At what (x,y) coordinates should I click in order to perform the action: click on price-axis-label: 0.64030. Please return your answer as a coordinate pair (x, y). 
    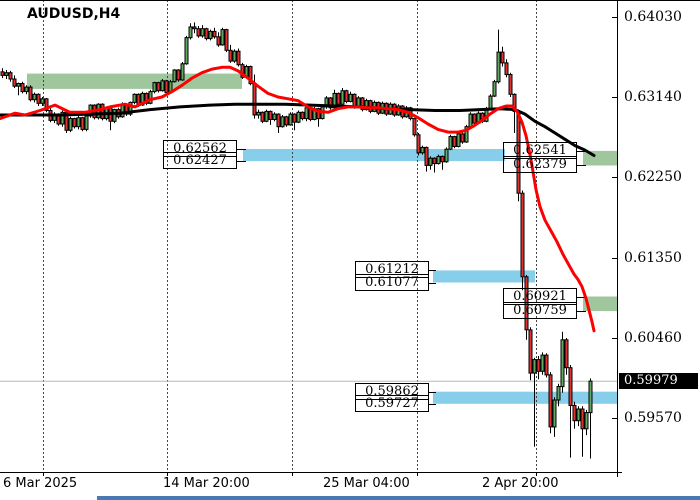
    Looking at the image, I should click on (653, 17).